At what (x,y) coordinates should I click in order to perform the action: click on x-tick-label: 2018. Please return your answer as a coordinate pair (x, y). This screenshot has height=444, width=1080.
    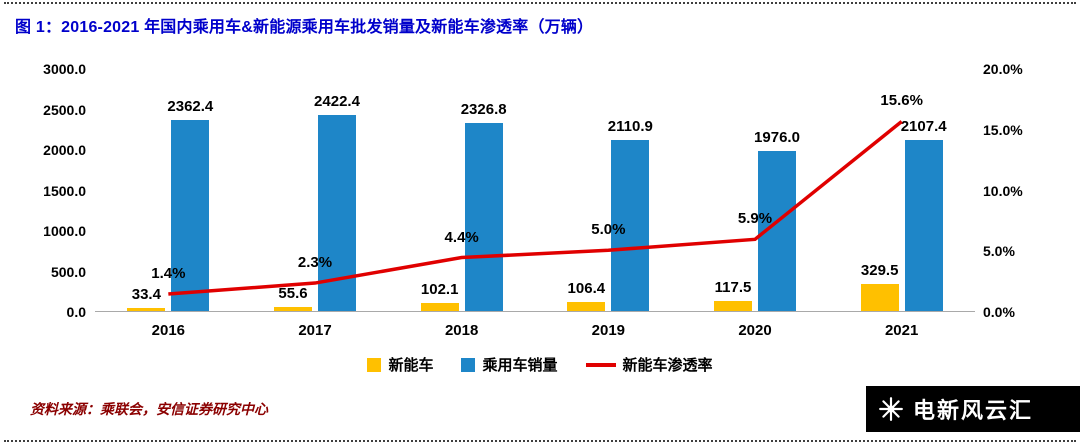
    Looking at the image, I should click on (461, 330).